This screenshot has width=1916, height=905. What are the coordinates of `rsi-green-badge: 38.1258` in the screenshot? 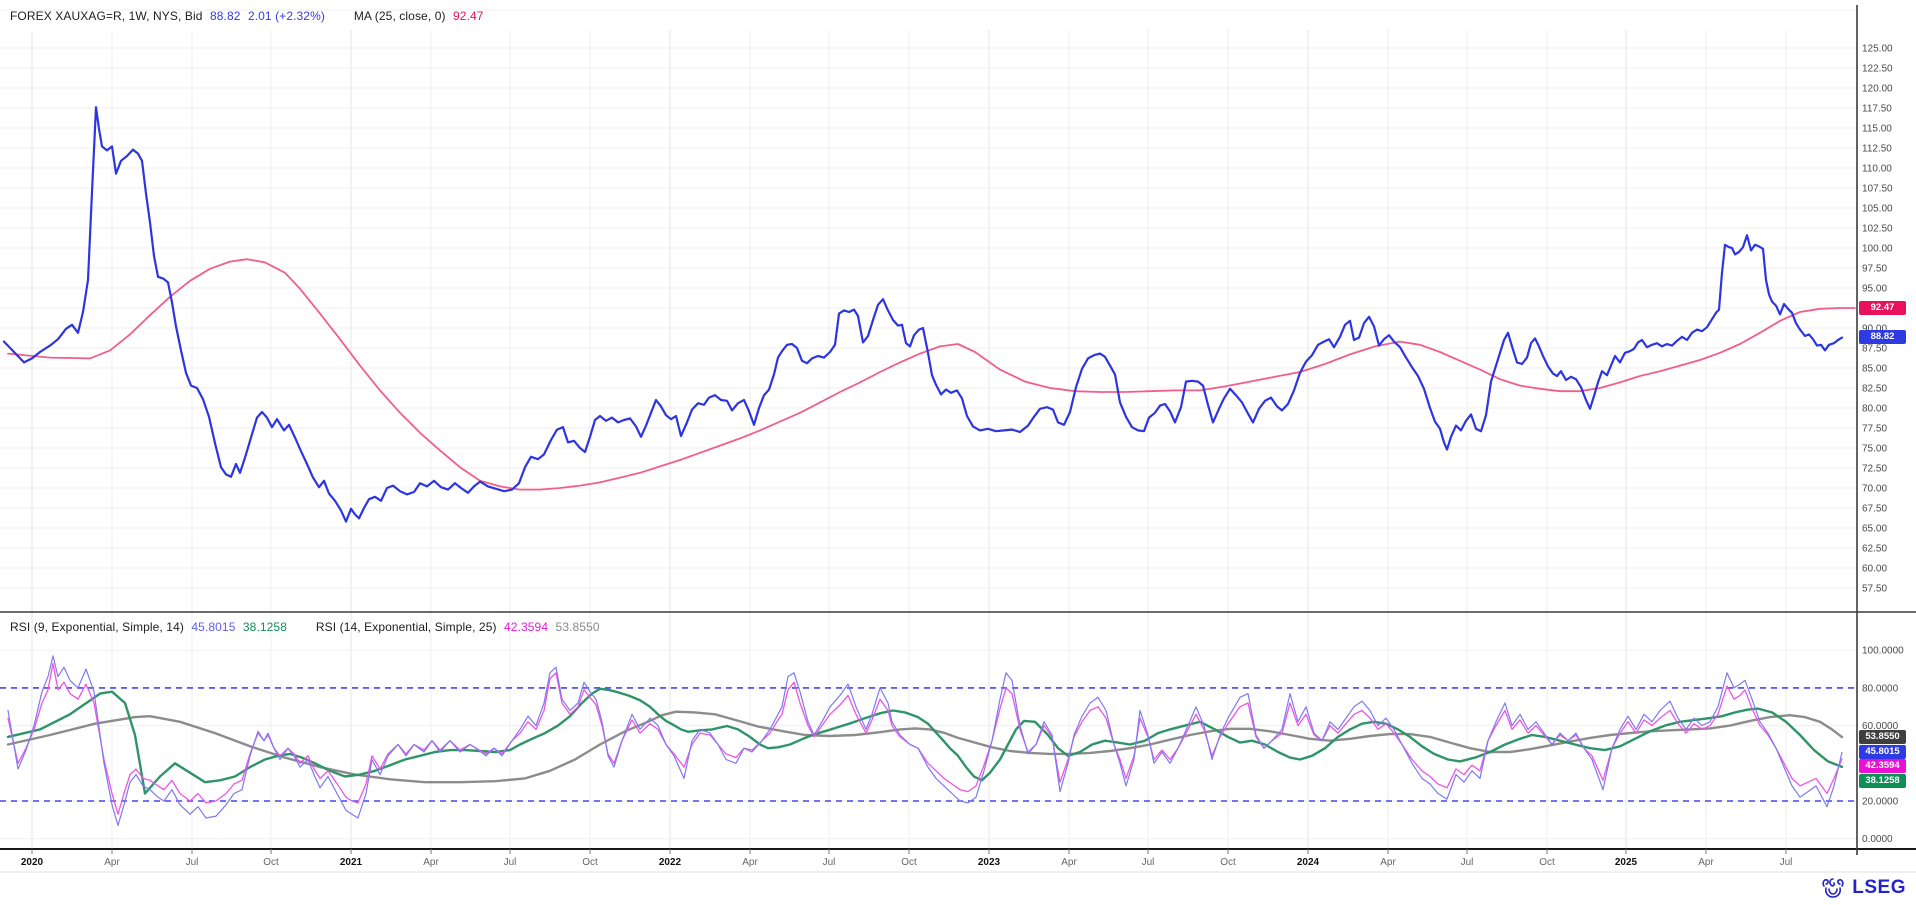 It's located at (1882, 780).